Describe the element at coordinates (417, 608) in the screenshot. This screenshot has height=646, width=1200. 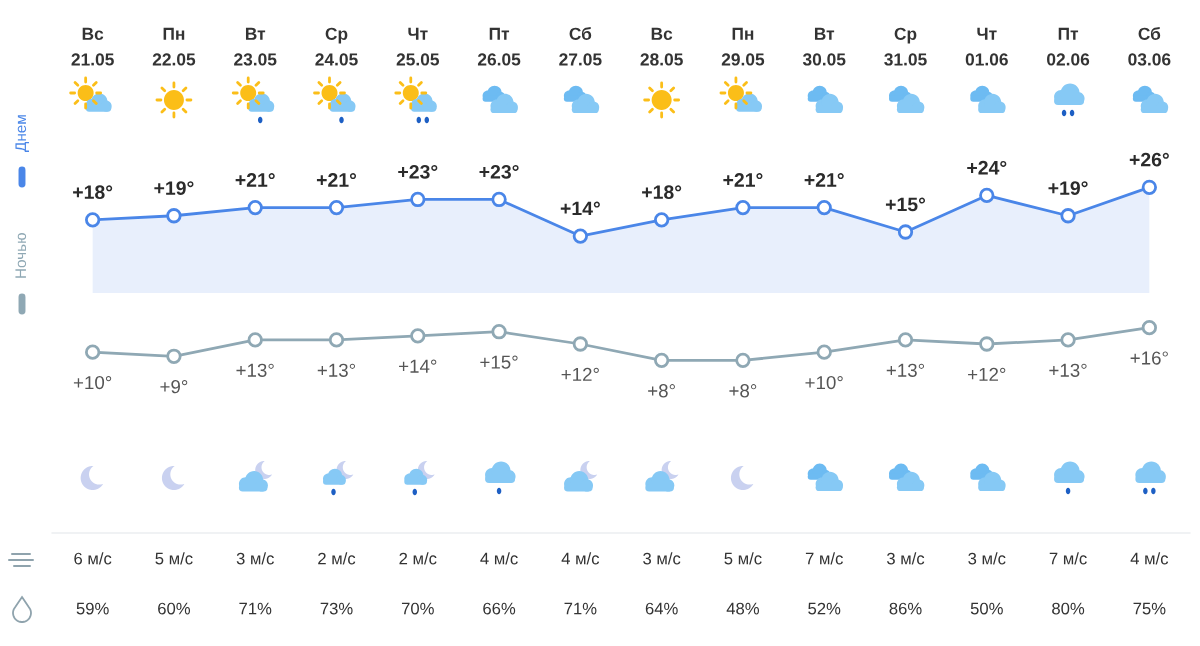
I see `text: 70%` at that location.